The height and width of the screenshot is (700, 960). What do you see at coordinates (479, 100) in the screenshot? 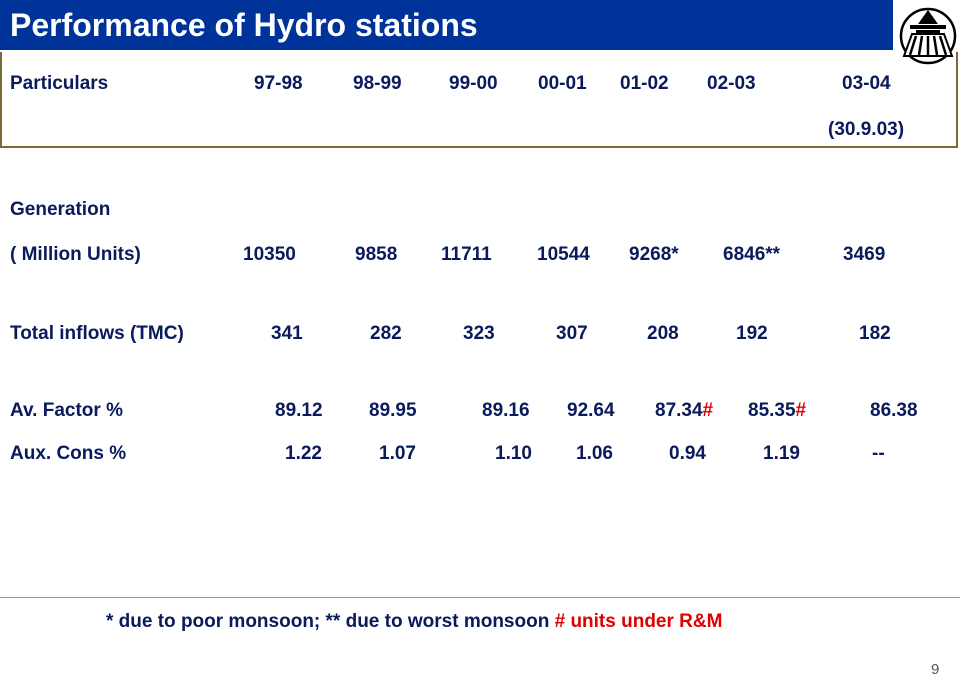
I see `header-box` at bounding box center [479, 100].